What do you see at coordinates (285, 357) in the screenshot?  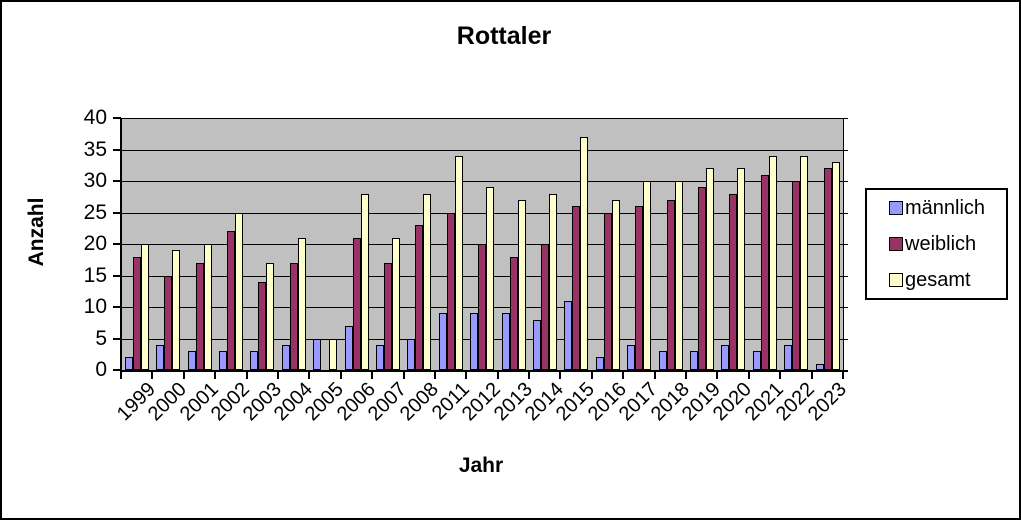 I see `bar-maennlich-2004` at bounding box center [285, 357].